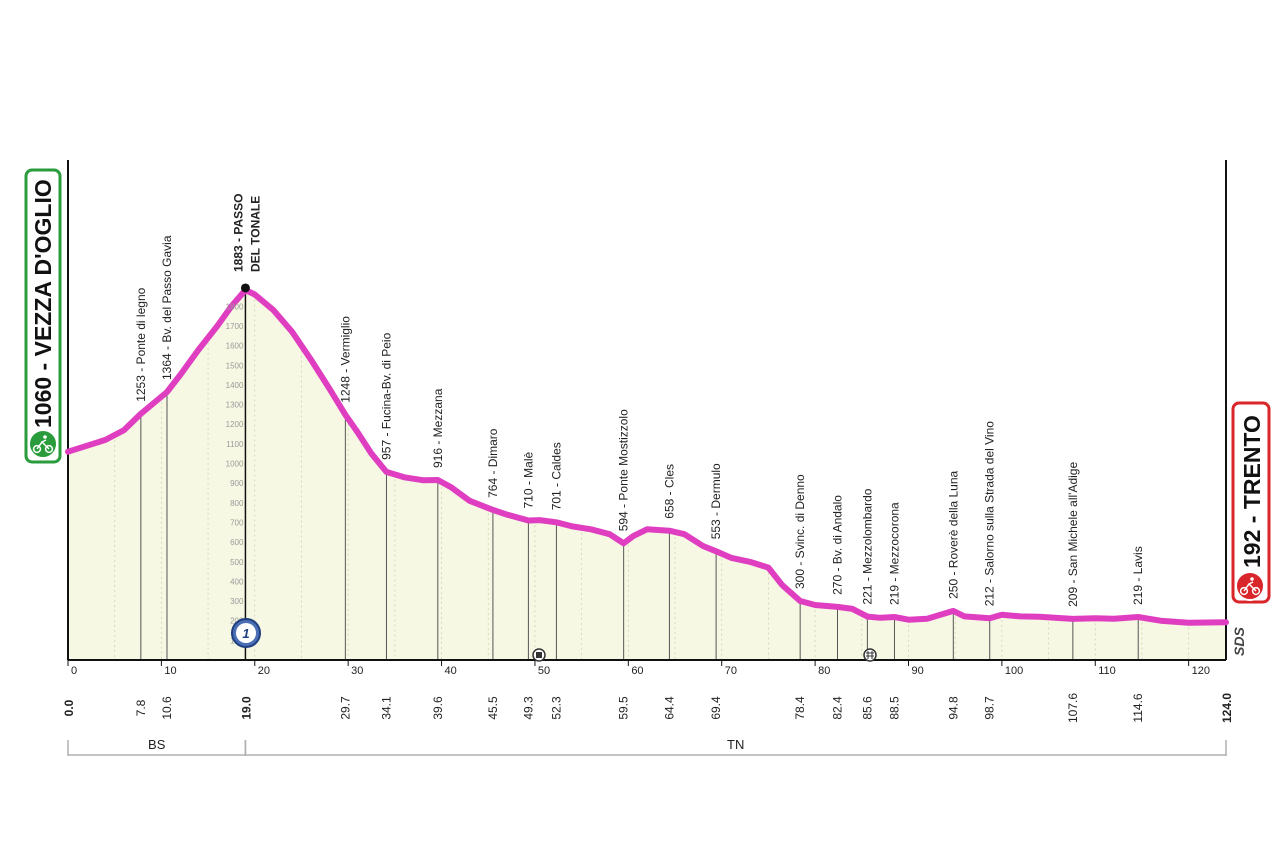 The image size is (1280, 852). I want to click on kom-category-label: 1, so click(245, 633).